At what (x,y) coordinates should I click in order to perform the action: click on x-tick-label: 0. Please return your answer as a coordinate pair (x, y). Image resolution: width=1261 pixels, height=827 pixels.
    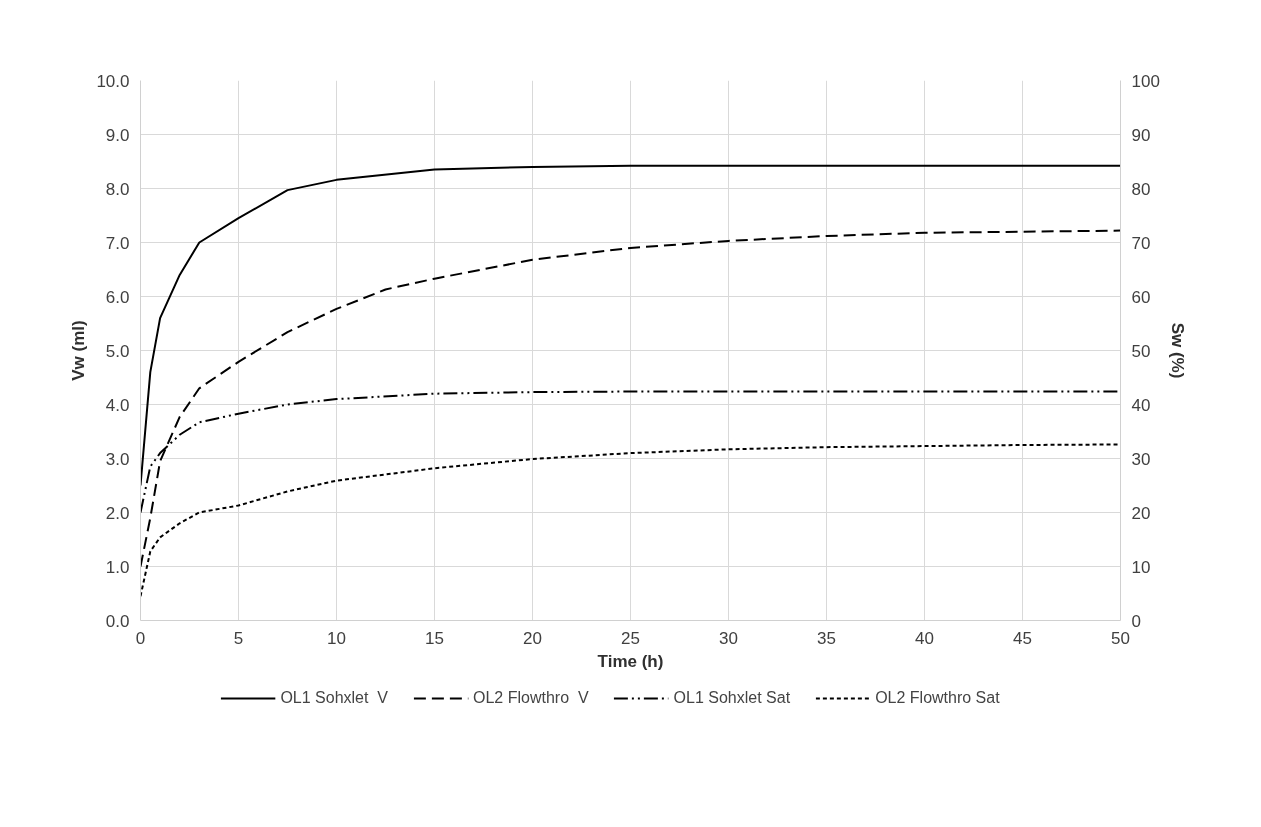
    Looking at the image, I should click on (140, 638).